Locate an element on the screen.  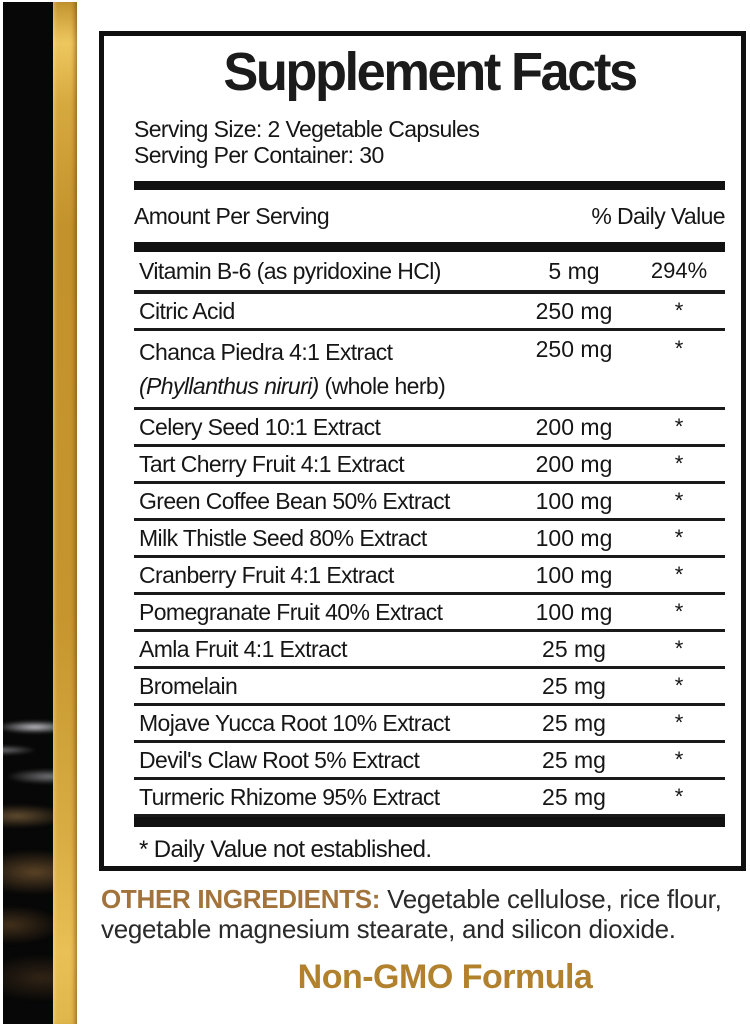
left-gold-band is located at coordinates (65, 513).